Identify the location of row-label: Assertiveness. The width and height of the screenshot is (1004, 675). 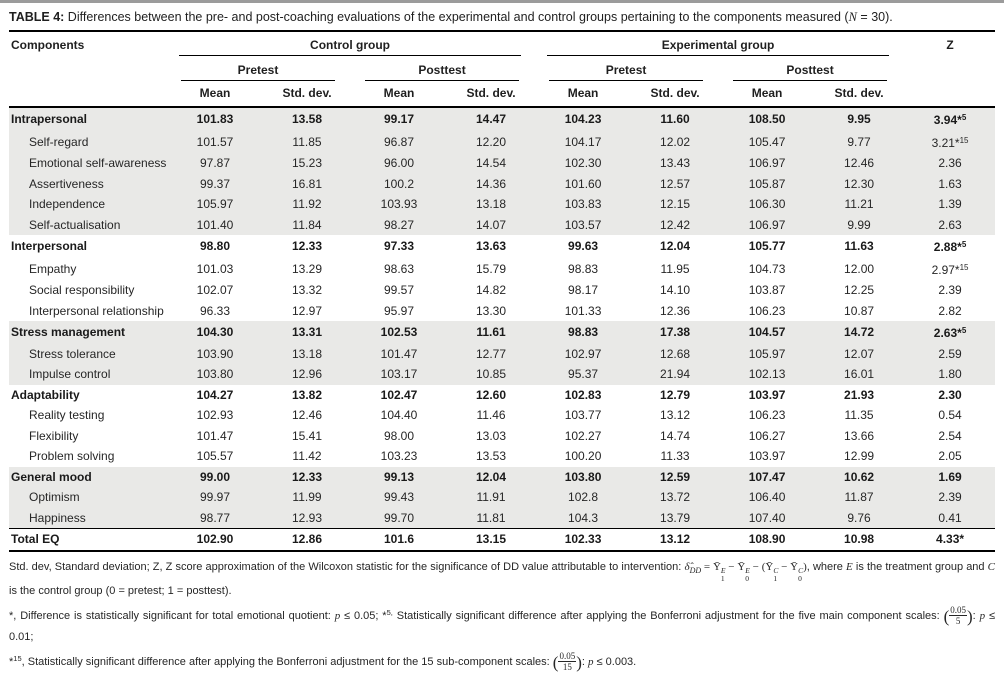
(66, 183).